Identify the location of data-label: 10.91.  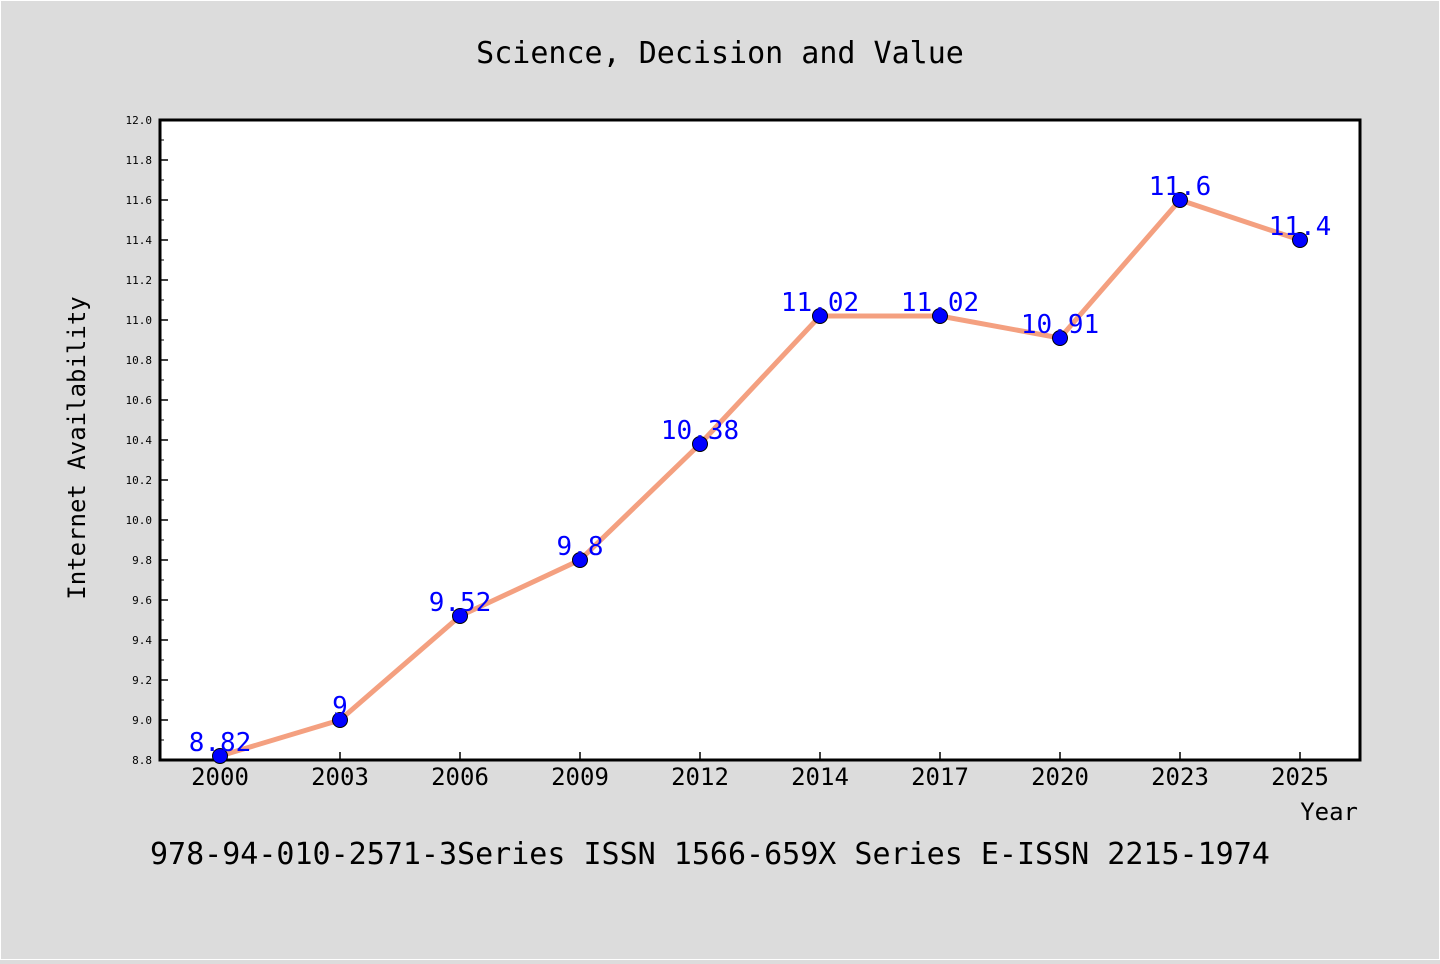
(1060, 325).